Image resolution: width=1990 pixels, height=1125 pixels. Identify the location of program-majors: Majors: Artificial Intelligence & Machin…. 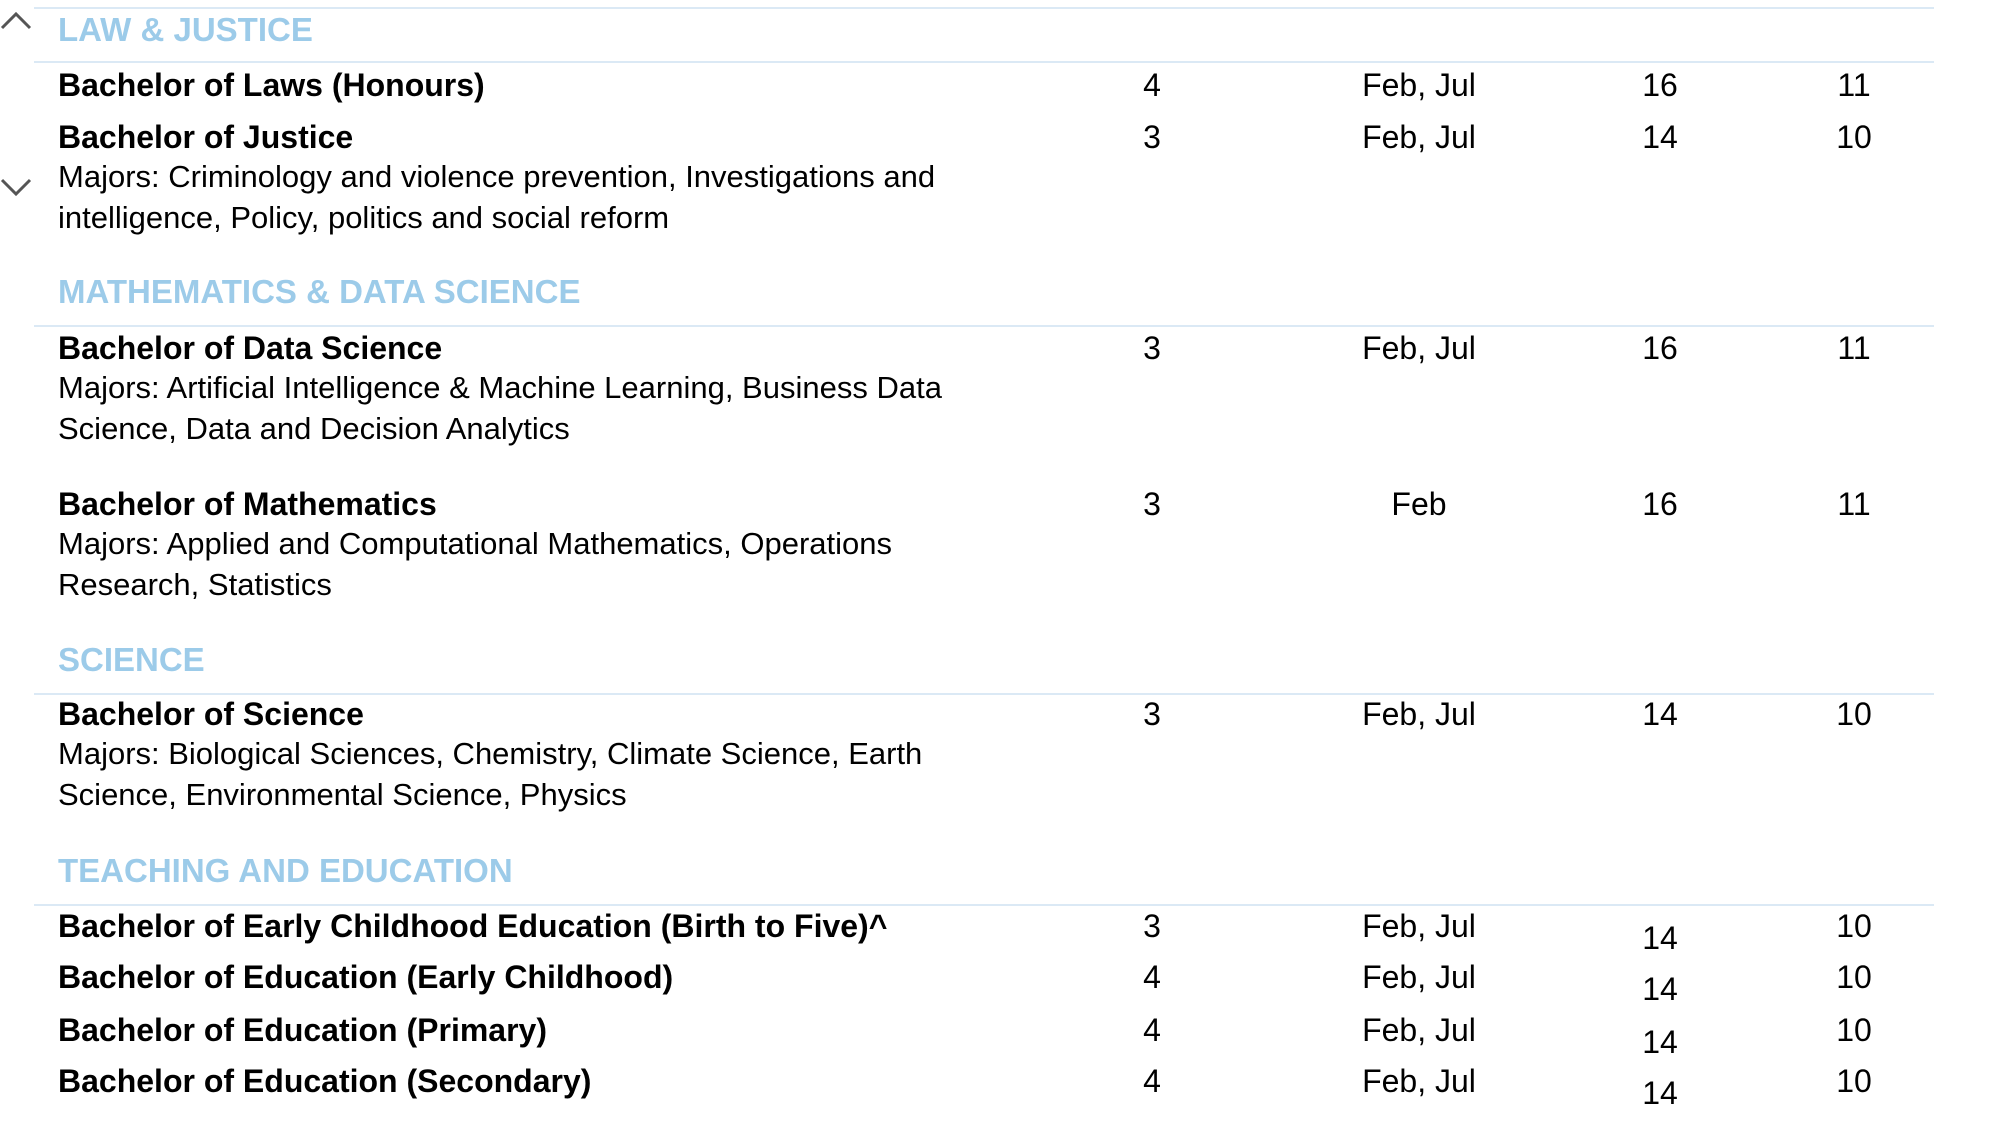
(500, 408).